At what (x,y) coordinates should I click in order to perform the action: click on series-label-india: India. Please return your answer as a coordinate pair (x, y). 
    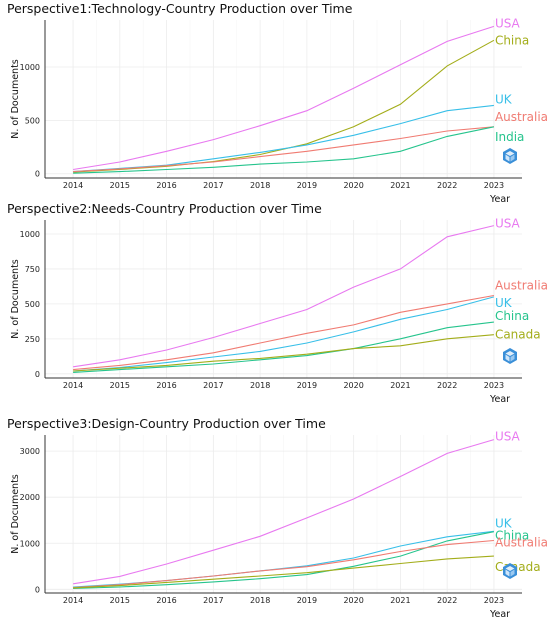
    Looking at the image, I should click on (509, 137).